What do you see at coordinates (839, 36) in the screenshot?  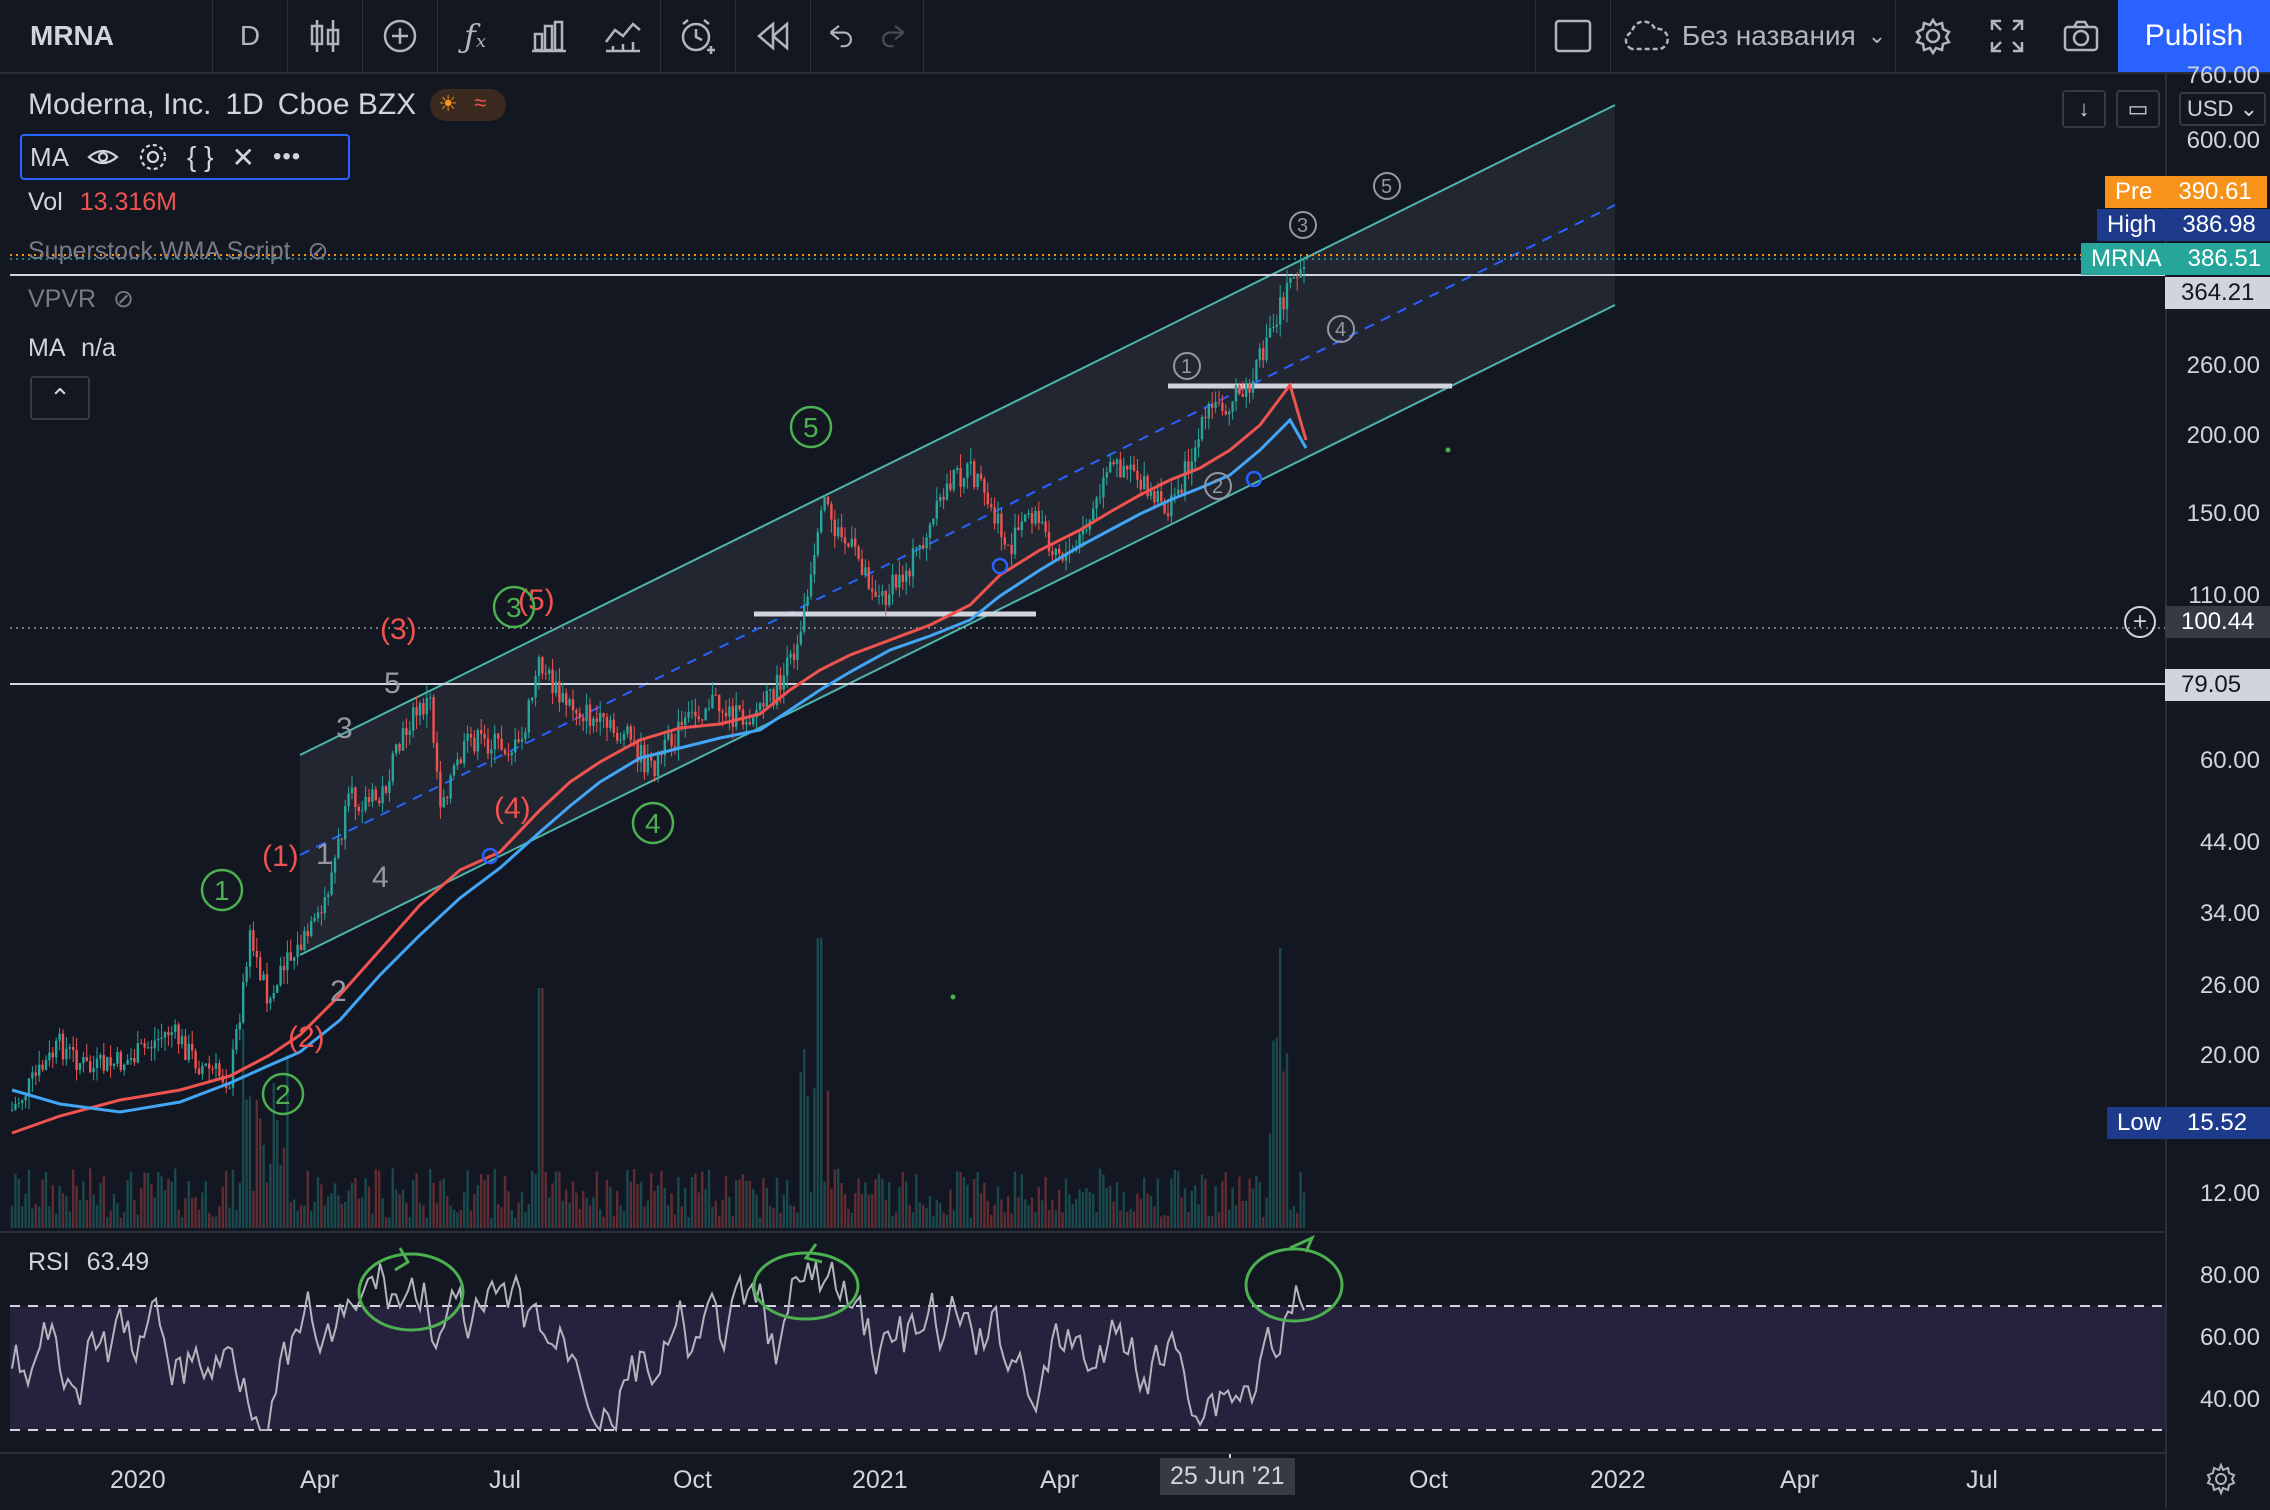 I see `undo-icon` at bounding box center [839, 36].